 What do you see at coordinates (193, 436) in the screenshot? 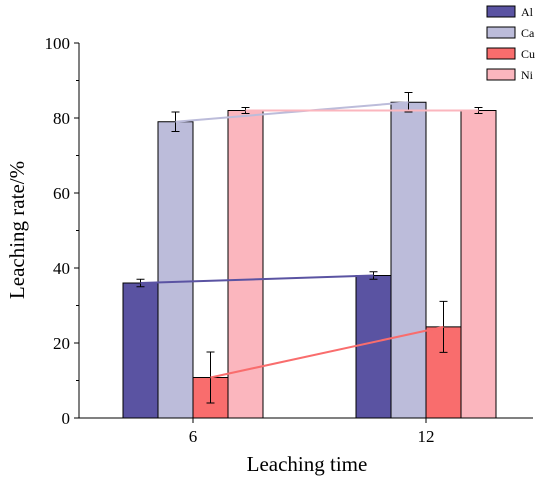
I see `x-tick-label: 6` at bounding box center [193, 436].